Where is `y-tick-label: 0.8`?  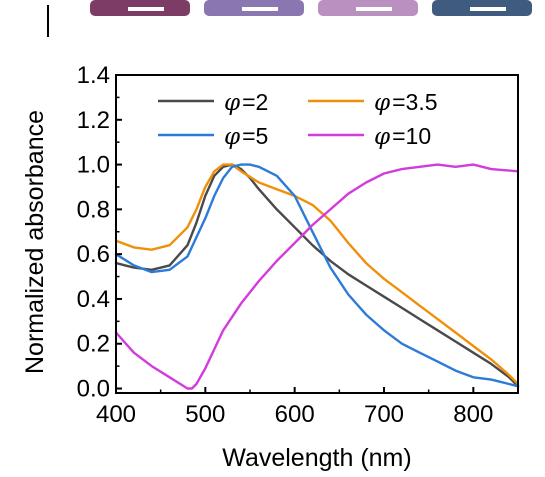 y-tick-label: 0.8 is located at coordinates (93, 209).